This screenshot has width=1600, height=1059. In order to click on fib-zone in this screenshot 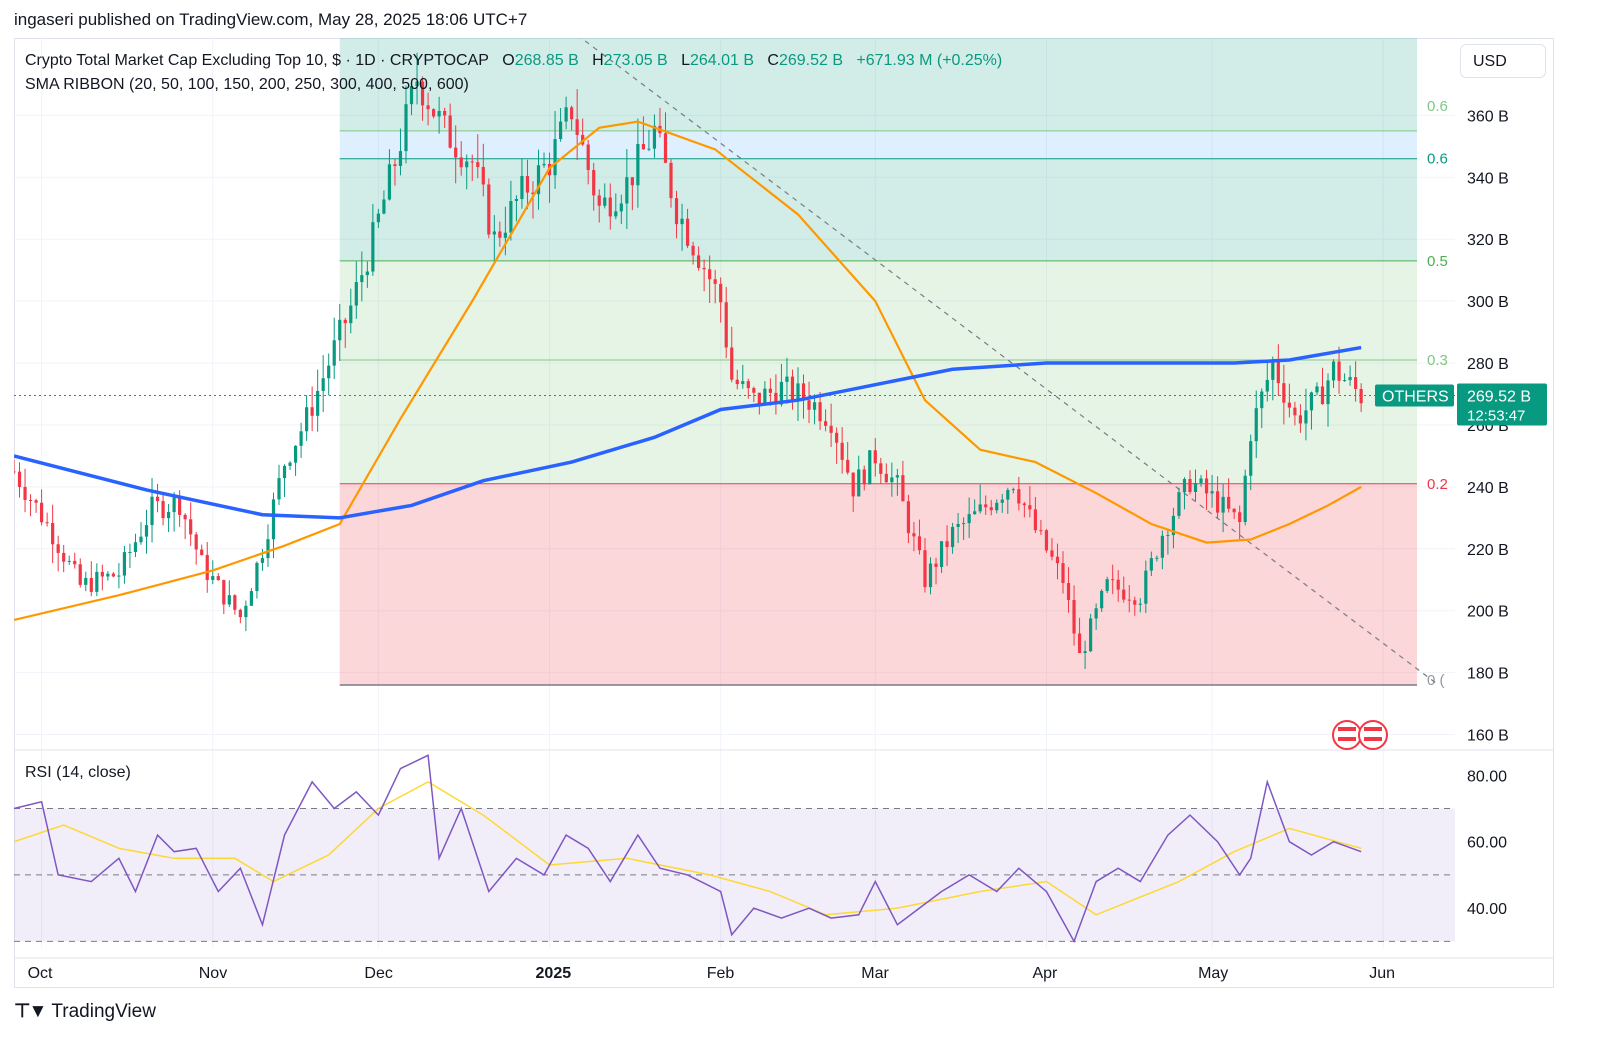, I will do `click(878, 372)`.